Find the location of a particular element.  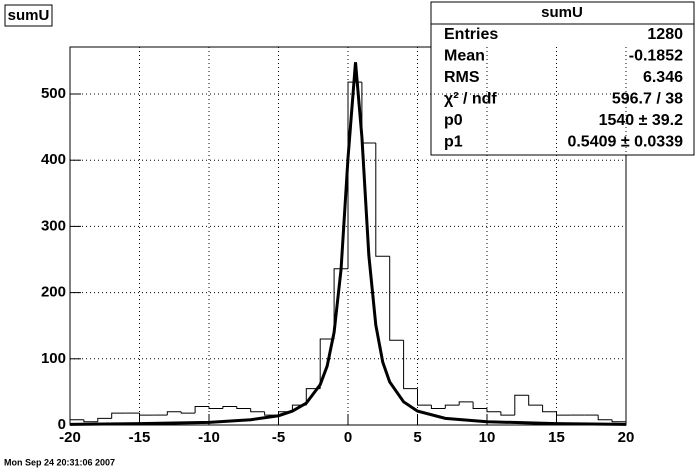

chart-title: sumU is located at coordinates (29, 15).